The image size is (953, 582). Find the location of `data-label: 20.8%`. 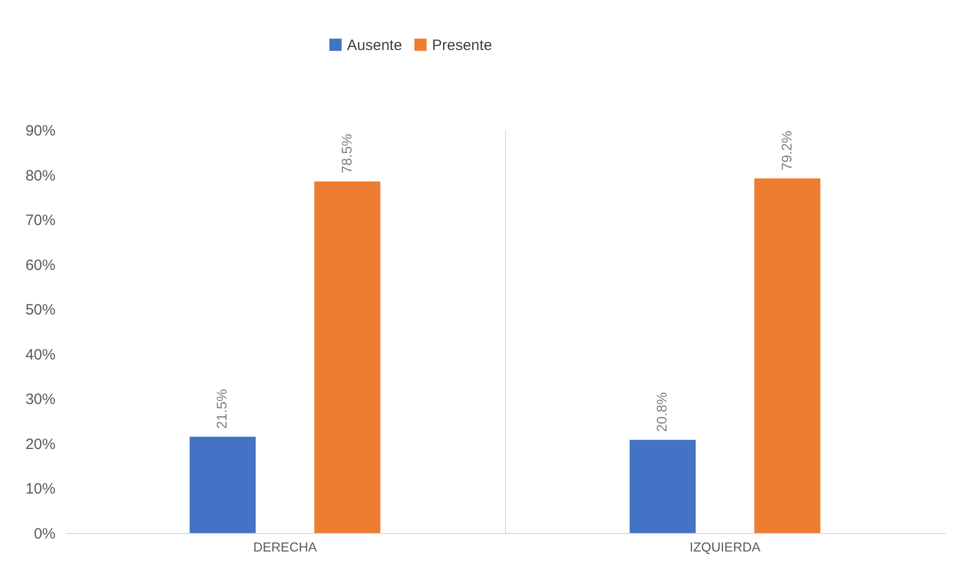

data-label: 20.8% is located at coordinates (662, 412).